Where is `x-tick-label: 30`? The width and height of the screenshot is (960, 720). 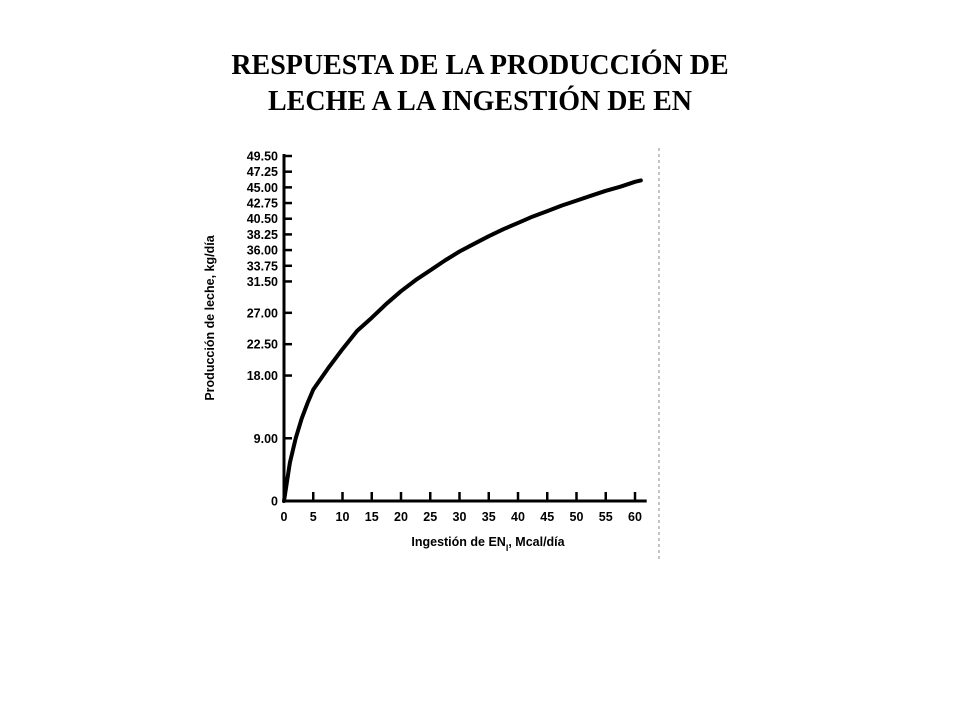 x-tick-label: 30 is located at coordinates (460, 517).